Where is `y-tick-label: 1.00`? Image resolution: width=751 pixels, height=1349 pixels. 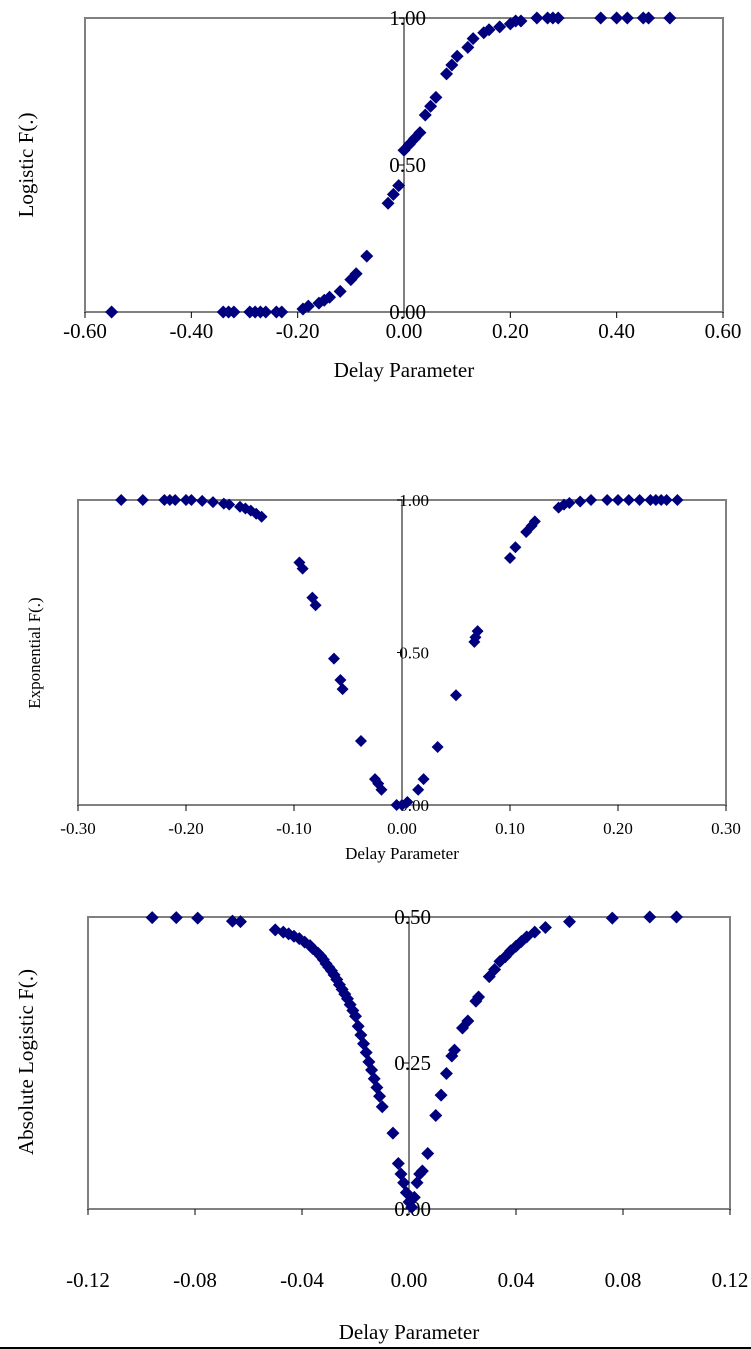
y-tick-label: 1.00 is located at coordinates (407, 18).